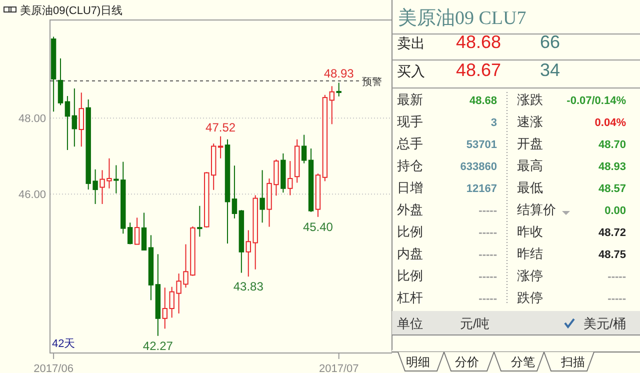 This screenshot has height=373, width=640. What do you see at coordinates (411, 71) in the screenshot?
I see `text: 买入` at bounding box center [411, 71].